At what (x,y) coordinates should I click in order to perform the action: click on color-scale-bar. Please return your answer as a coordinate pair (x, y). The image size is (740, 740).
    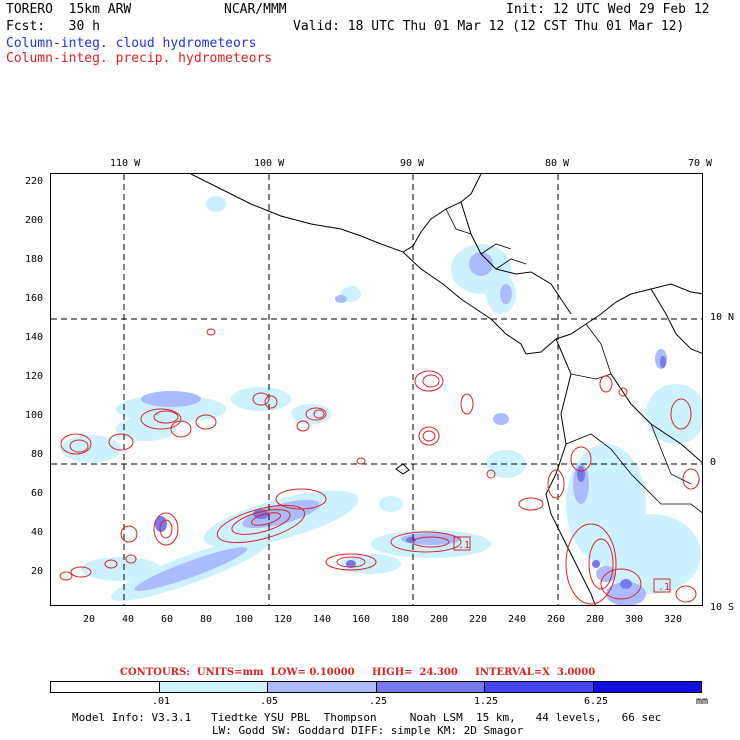
    Looking at the image, I should click on (376, 687).